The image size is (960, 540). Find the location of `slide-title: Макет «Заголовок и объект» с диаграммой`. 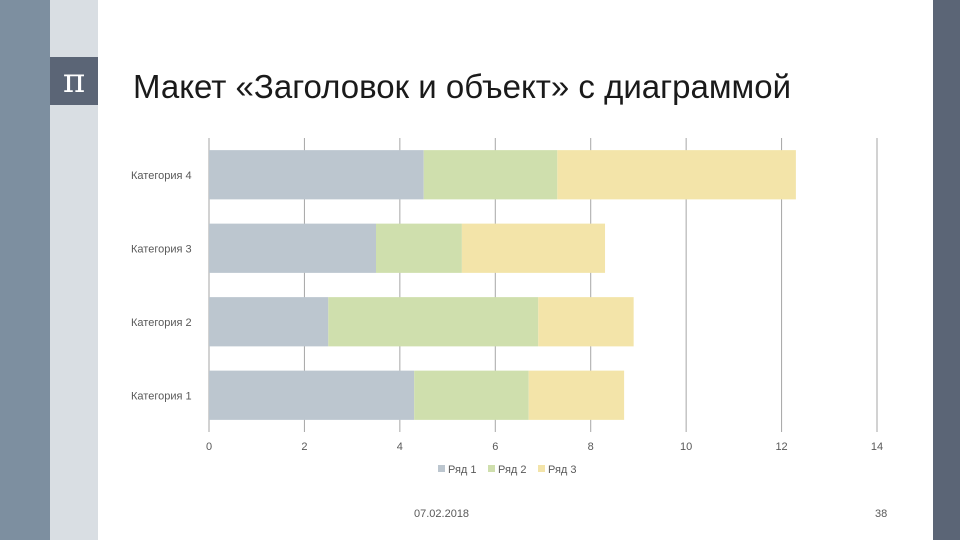

slide-title: Макет «Заголовок и объект» с диаграммой is located at coordinates (462, 86).